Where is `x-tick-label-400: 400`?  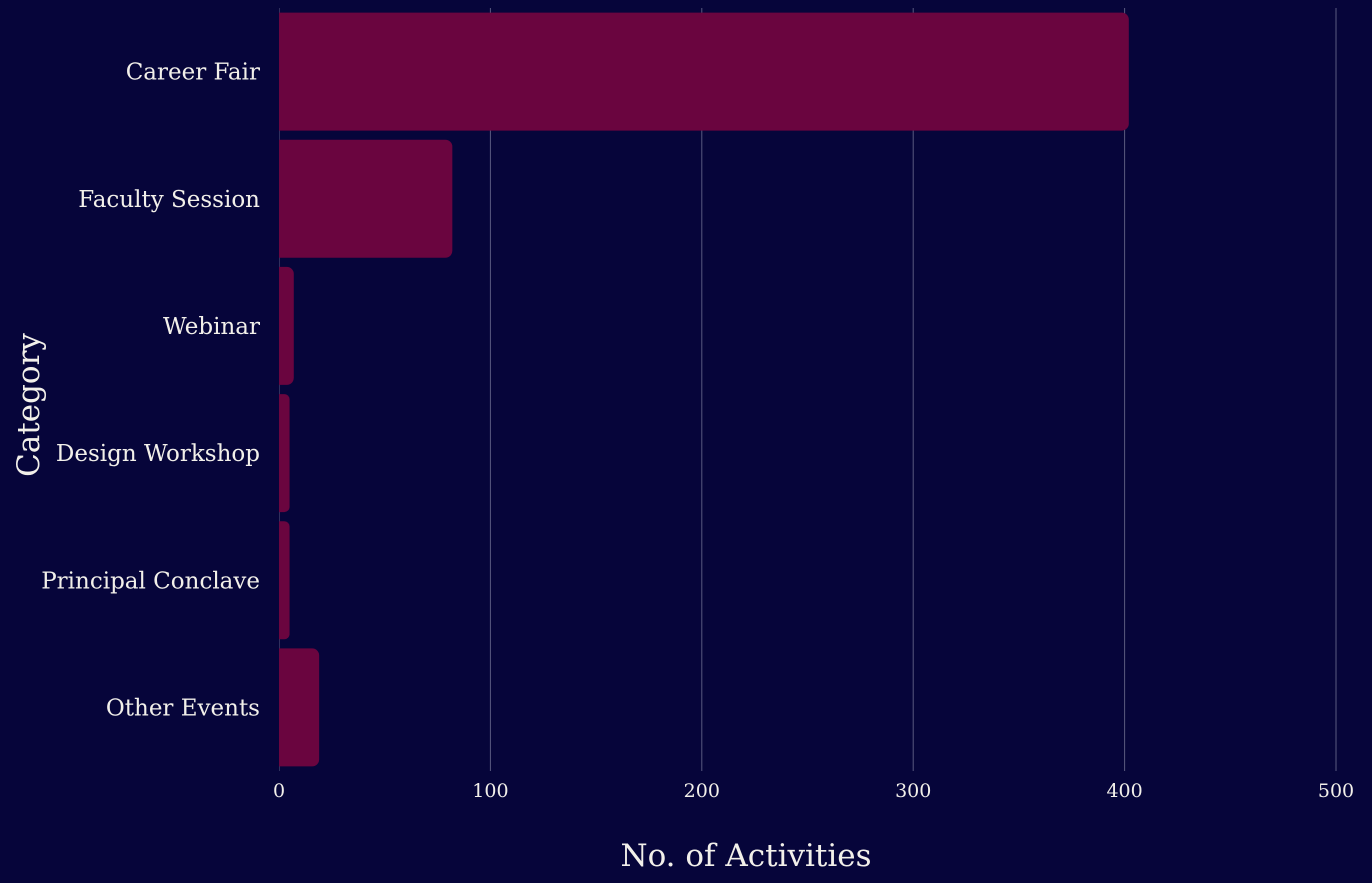
x-tick-label-400: 400 is located at coordinates (1124, 791).